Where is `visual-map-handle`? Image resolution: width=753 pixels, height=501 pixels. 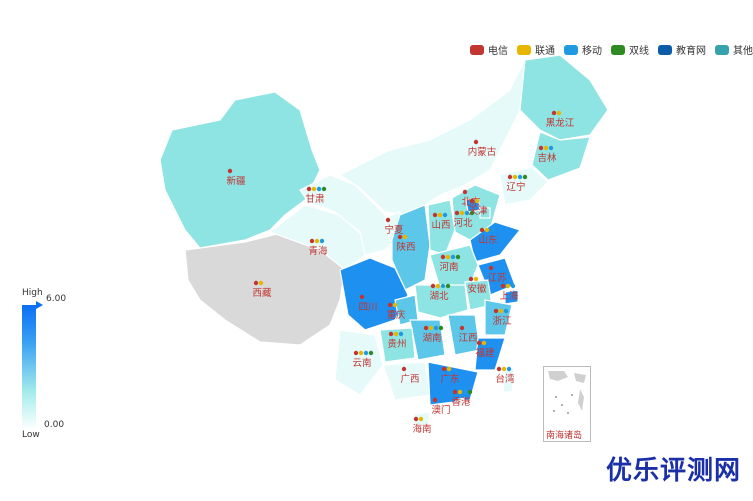
visual-map-handle is located at coordinates (39, 305).